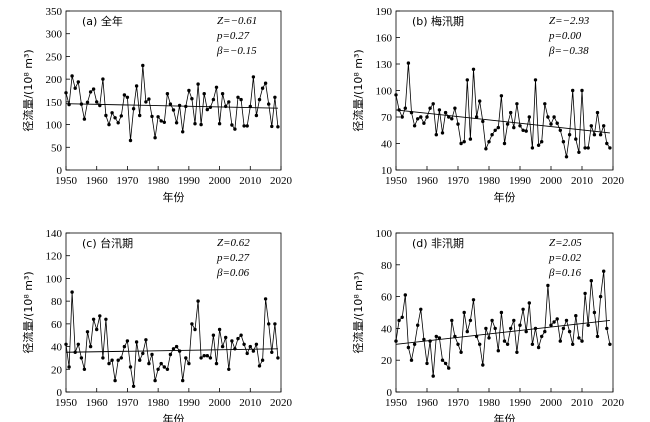  I want to click on panel-tag: (b) 梅汛期, so click(438, 21).